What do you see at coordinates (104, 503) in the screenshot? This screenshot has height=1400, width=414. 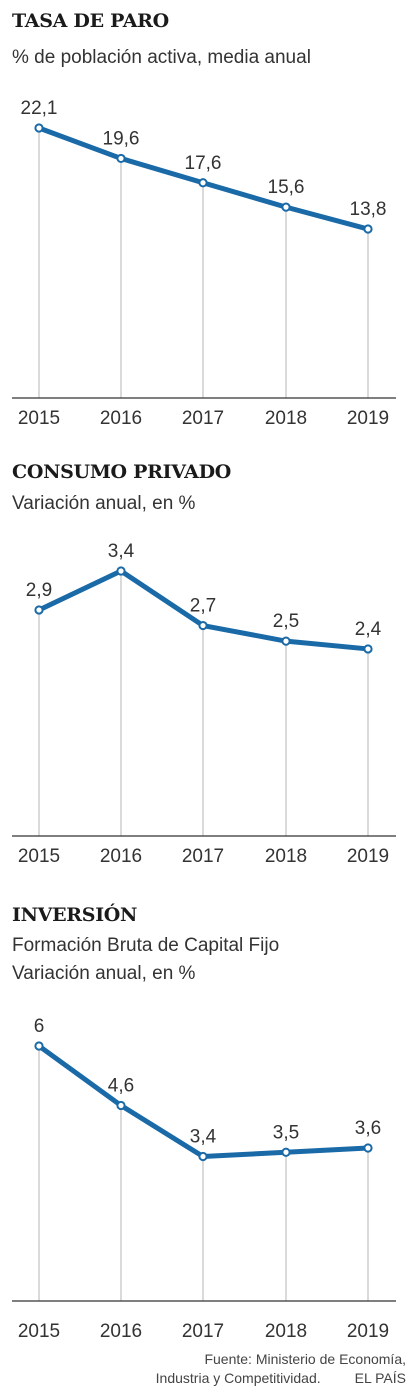 I see `chart-subtitle-private-consumption: Variación anual, en %` at bounding box center [104, 503].